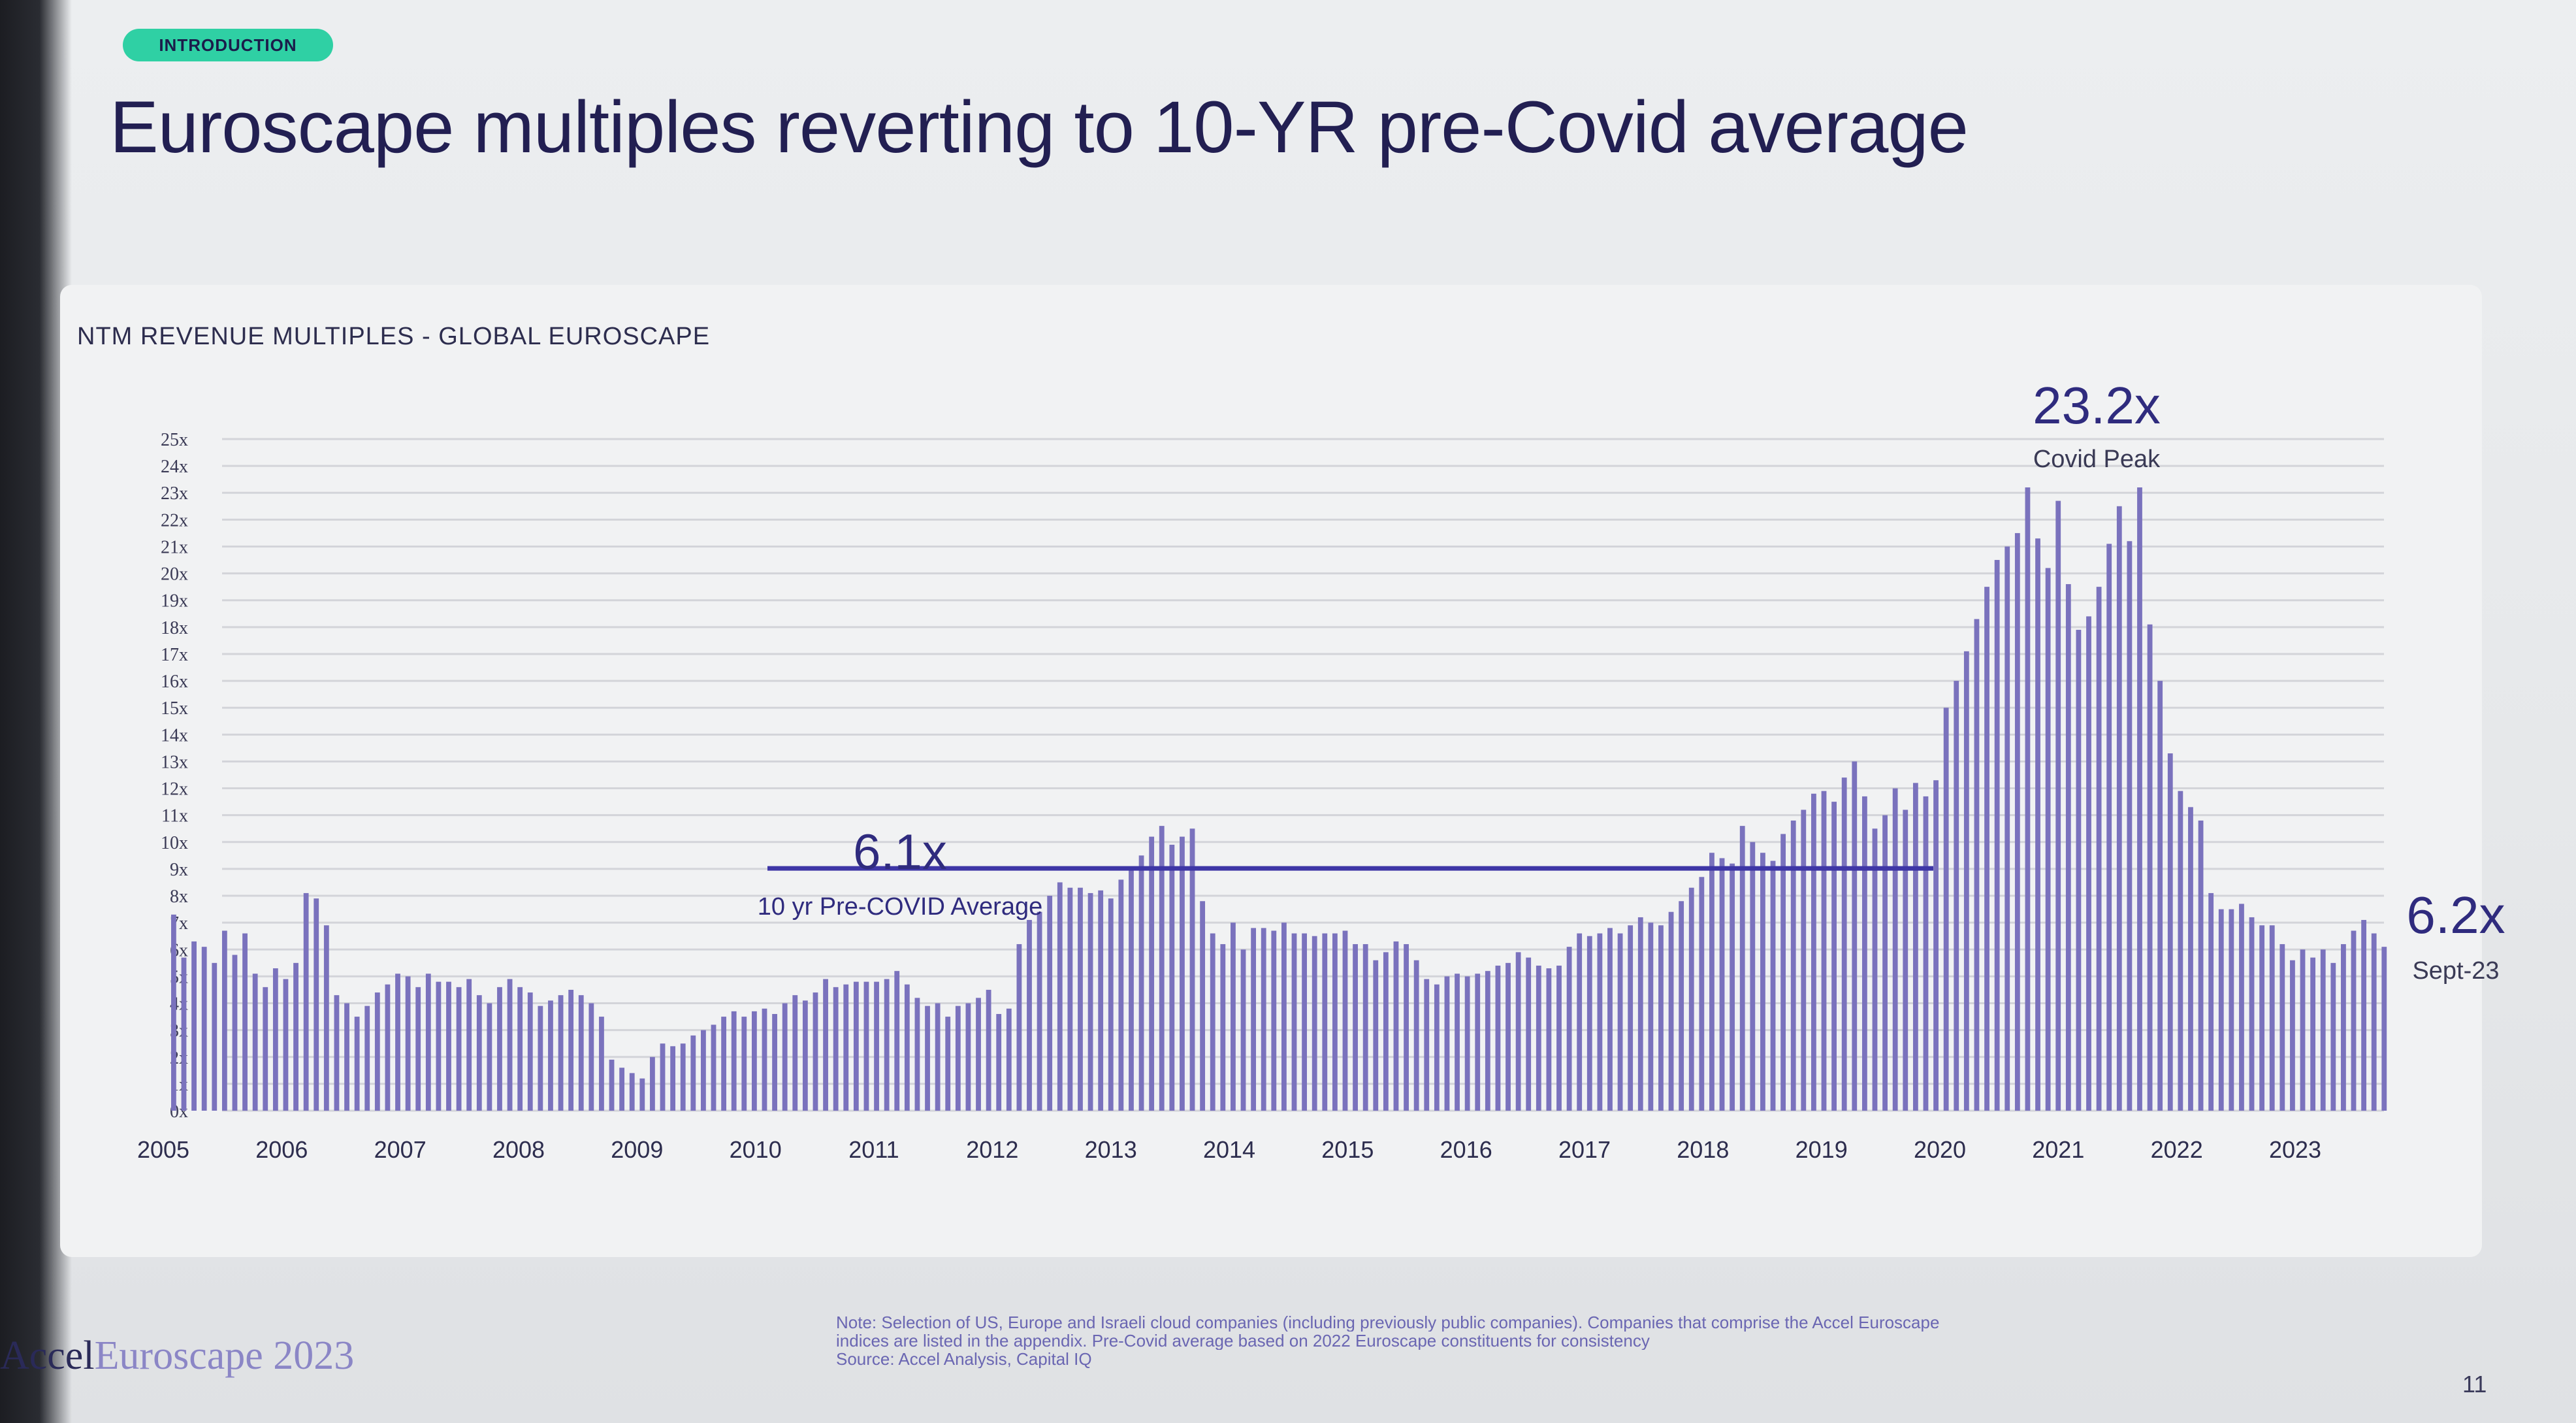 The height and width of the screenshot is (1423, 2576). What do you see at coordinates (174, 708) in the screenshot?
I see `y-tick-label: 15x` at bounding box center [174, 708].